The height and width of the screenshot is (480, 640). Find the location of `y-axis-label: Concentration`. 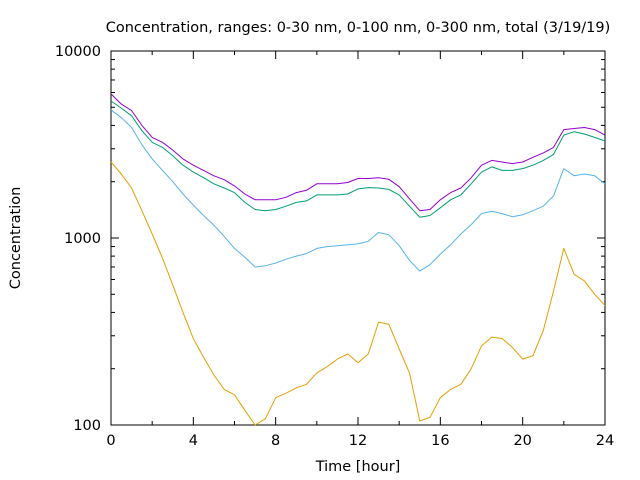

y-axis-label: Concentration is located at coordinates (16, 238).